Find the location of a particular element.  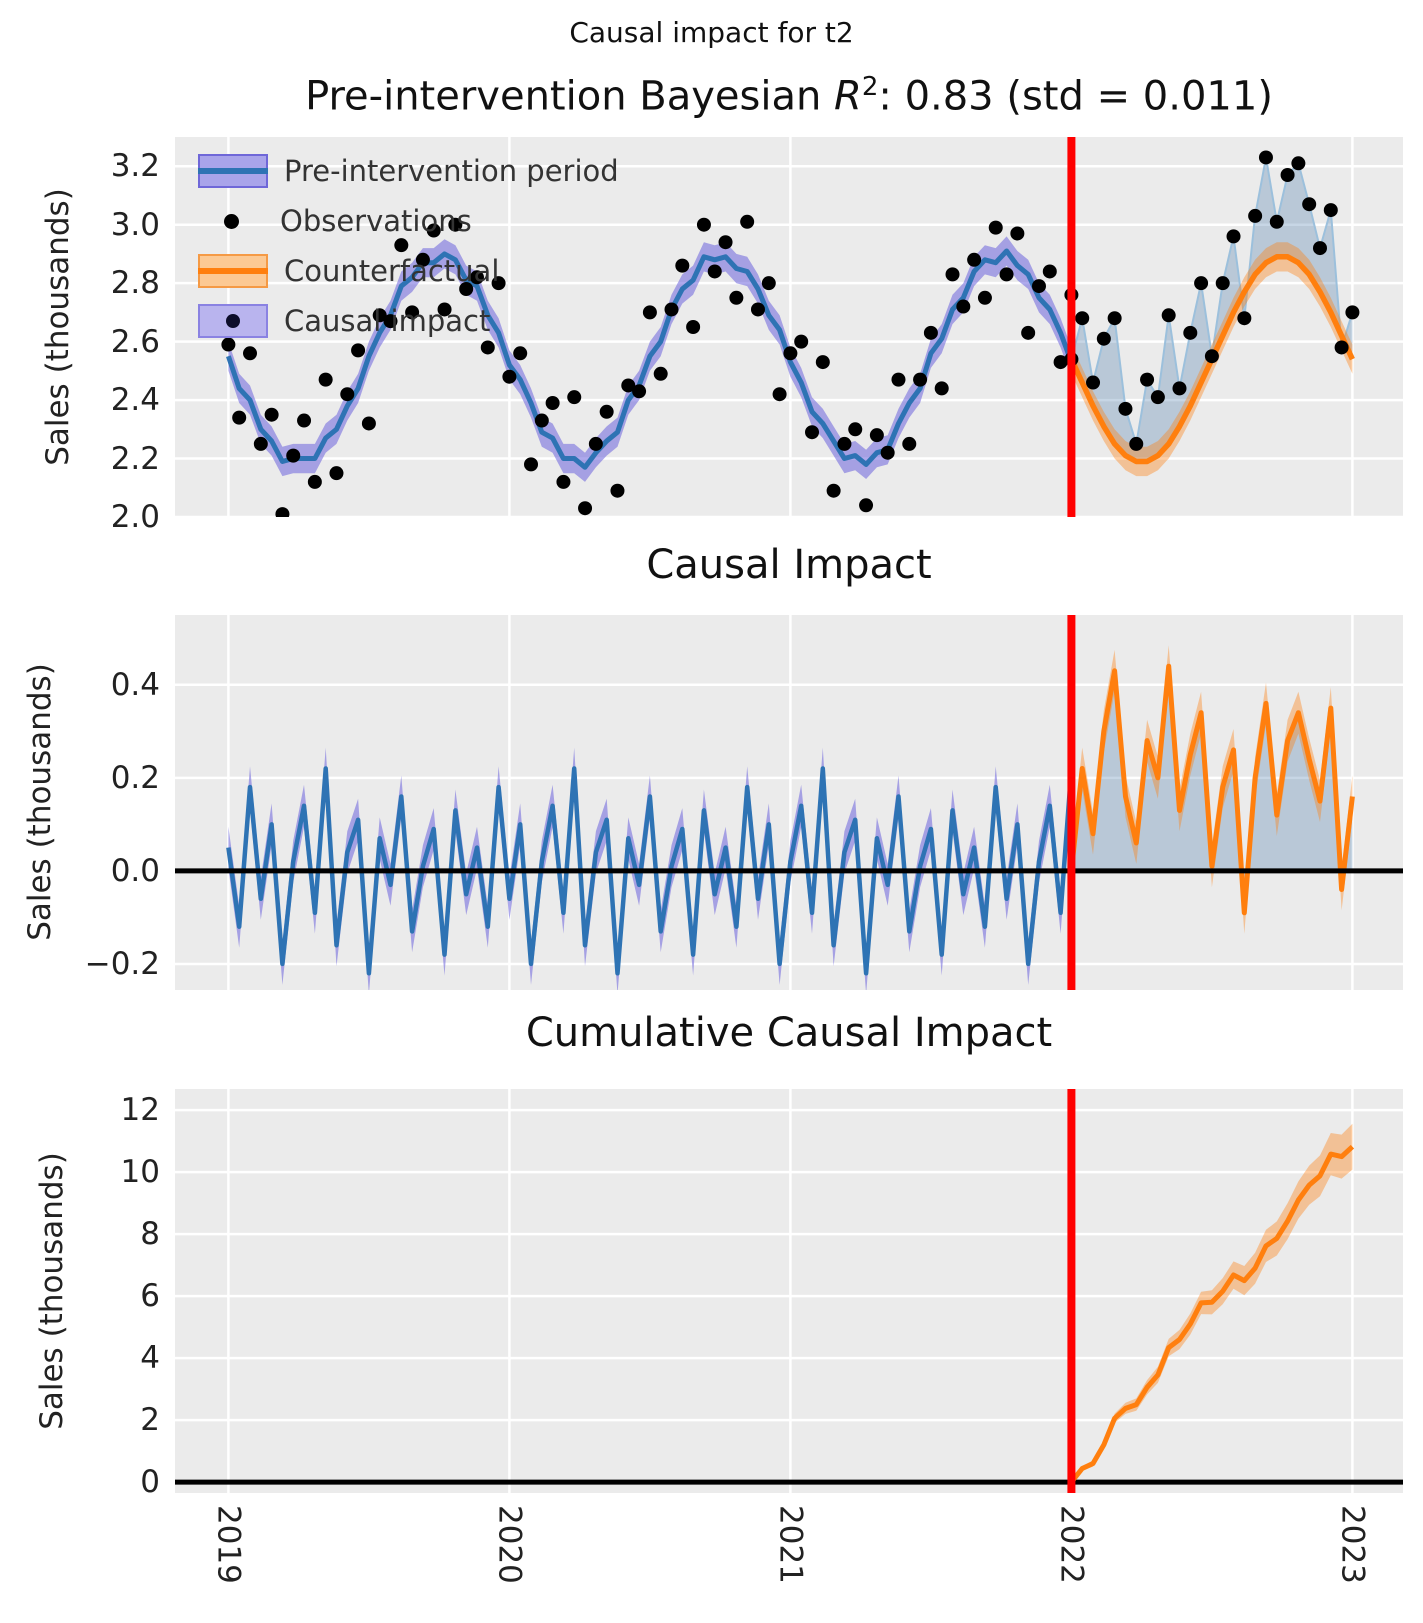

panel1-title-prefix: Pre-intervention Bayesian is located at coordinates (570, 96).